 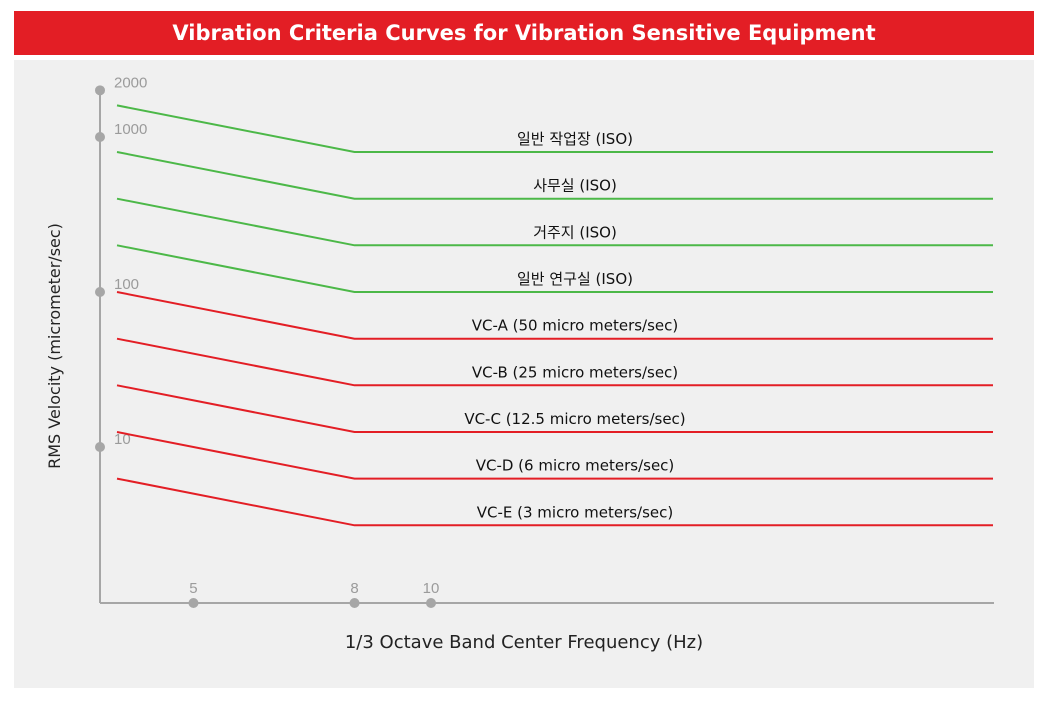 What do you see at coordinates (575, 232) in the screenshot?
I see `series-label: 거주지 (ISO)` at bounding box center [575, 232].